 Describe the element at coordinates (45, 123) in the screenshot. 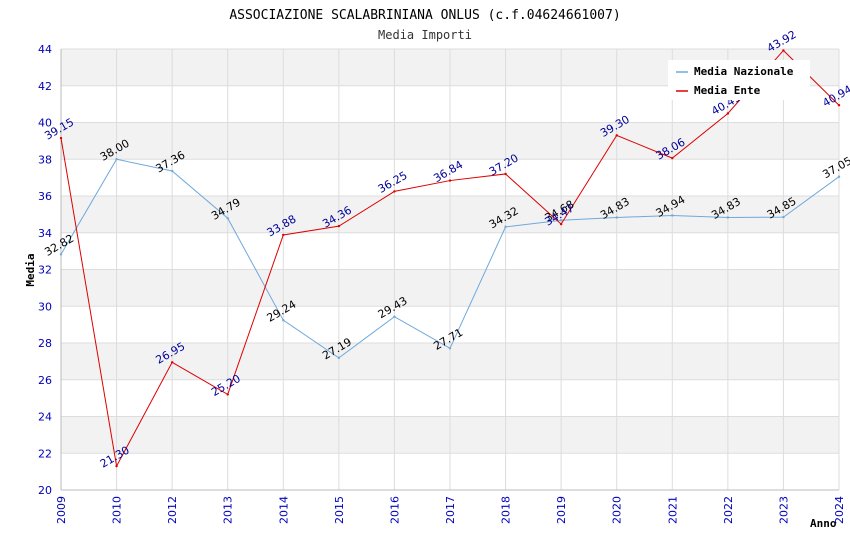

I see `y-tick-label: 40` at that location.